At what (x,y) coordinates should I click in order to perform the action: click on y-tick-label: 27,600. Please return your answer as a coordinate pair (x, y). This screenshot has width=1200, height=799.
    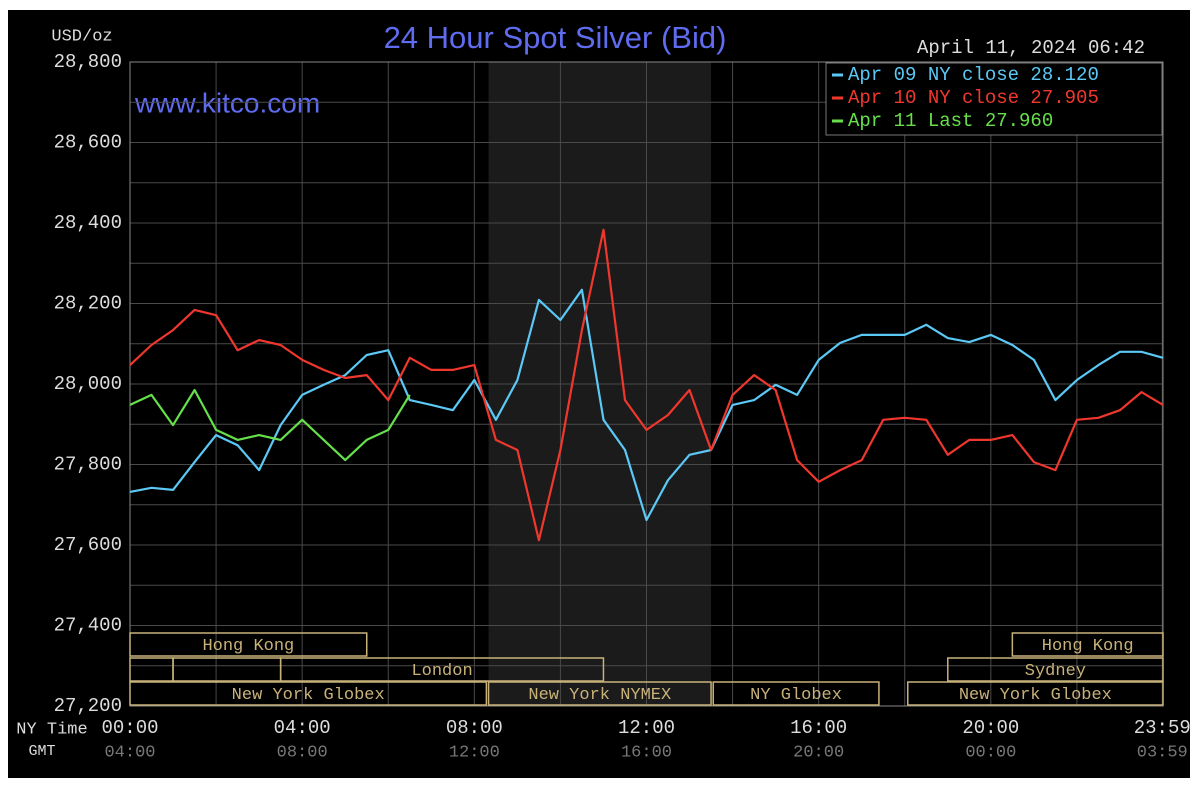
    Looking at the image, I should click on (88, 545).